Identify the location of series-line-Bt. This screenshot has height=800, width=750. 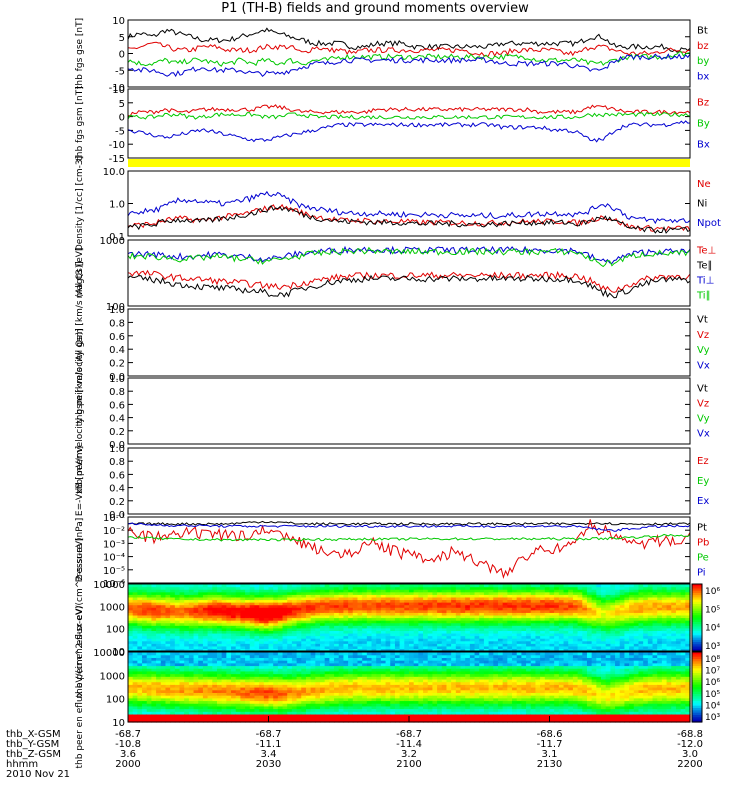
(409, 40).